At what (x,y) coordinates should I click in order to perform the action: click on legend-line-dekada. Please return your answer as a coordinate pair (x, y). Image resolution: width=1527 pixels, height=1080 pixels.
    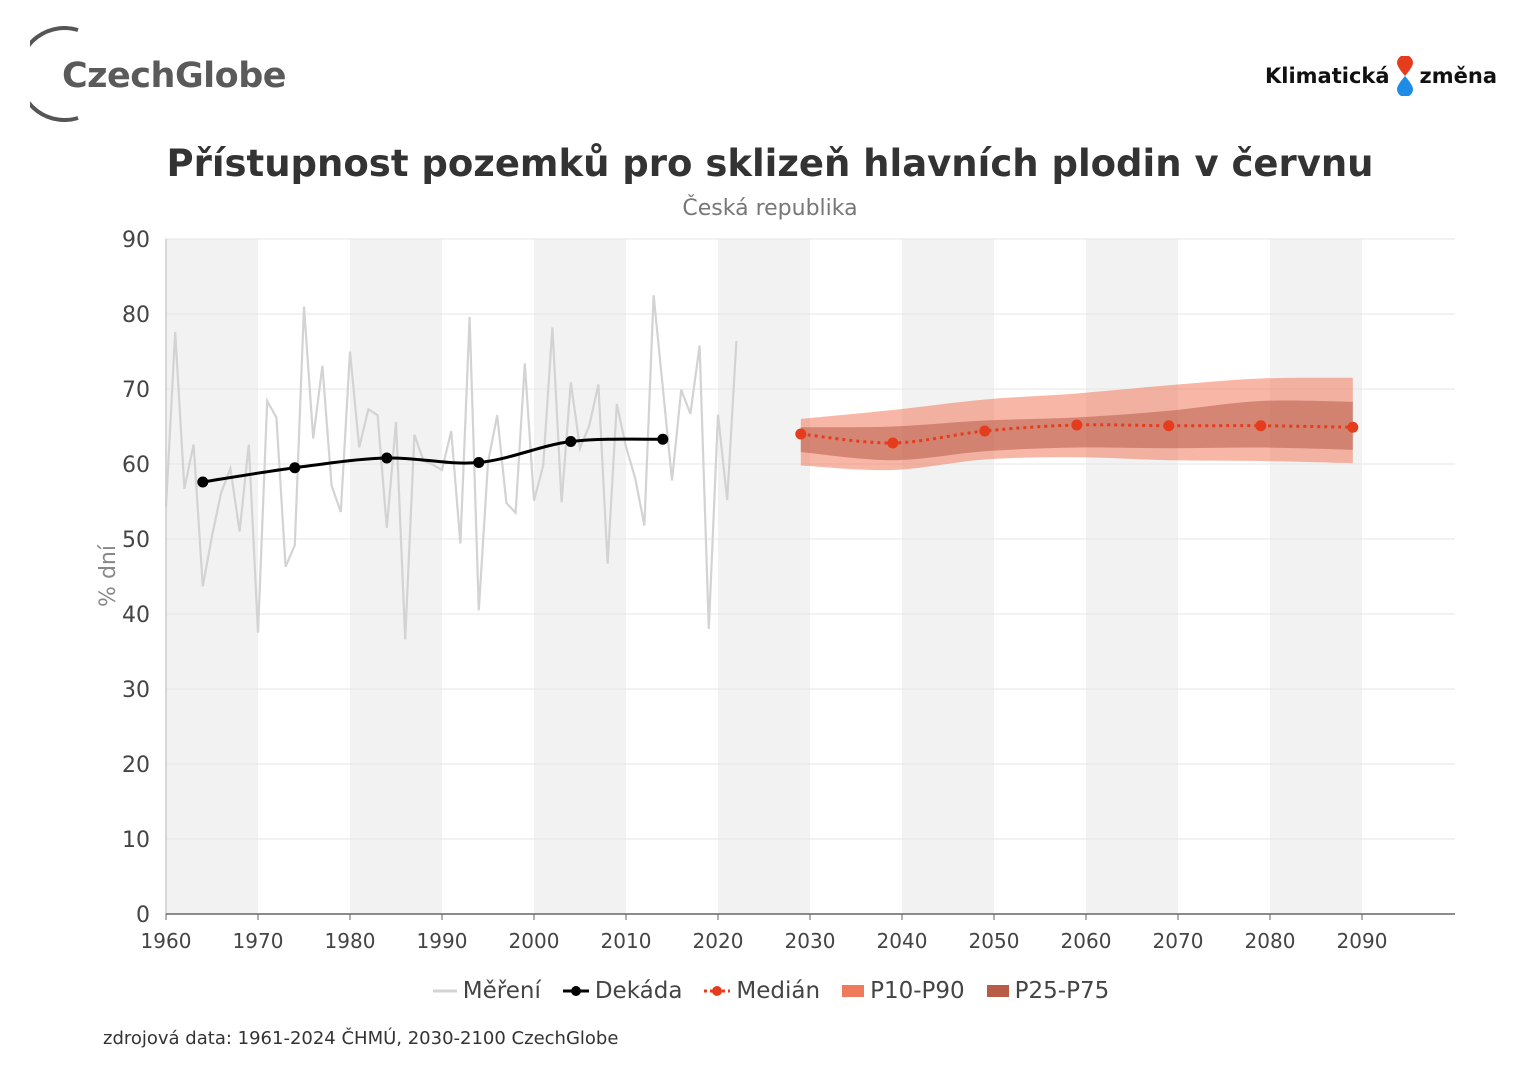
    Looking at the image, I should click on (575, 991).